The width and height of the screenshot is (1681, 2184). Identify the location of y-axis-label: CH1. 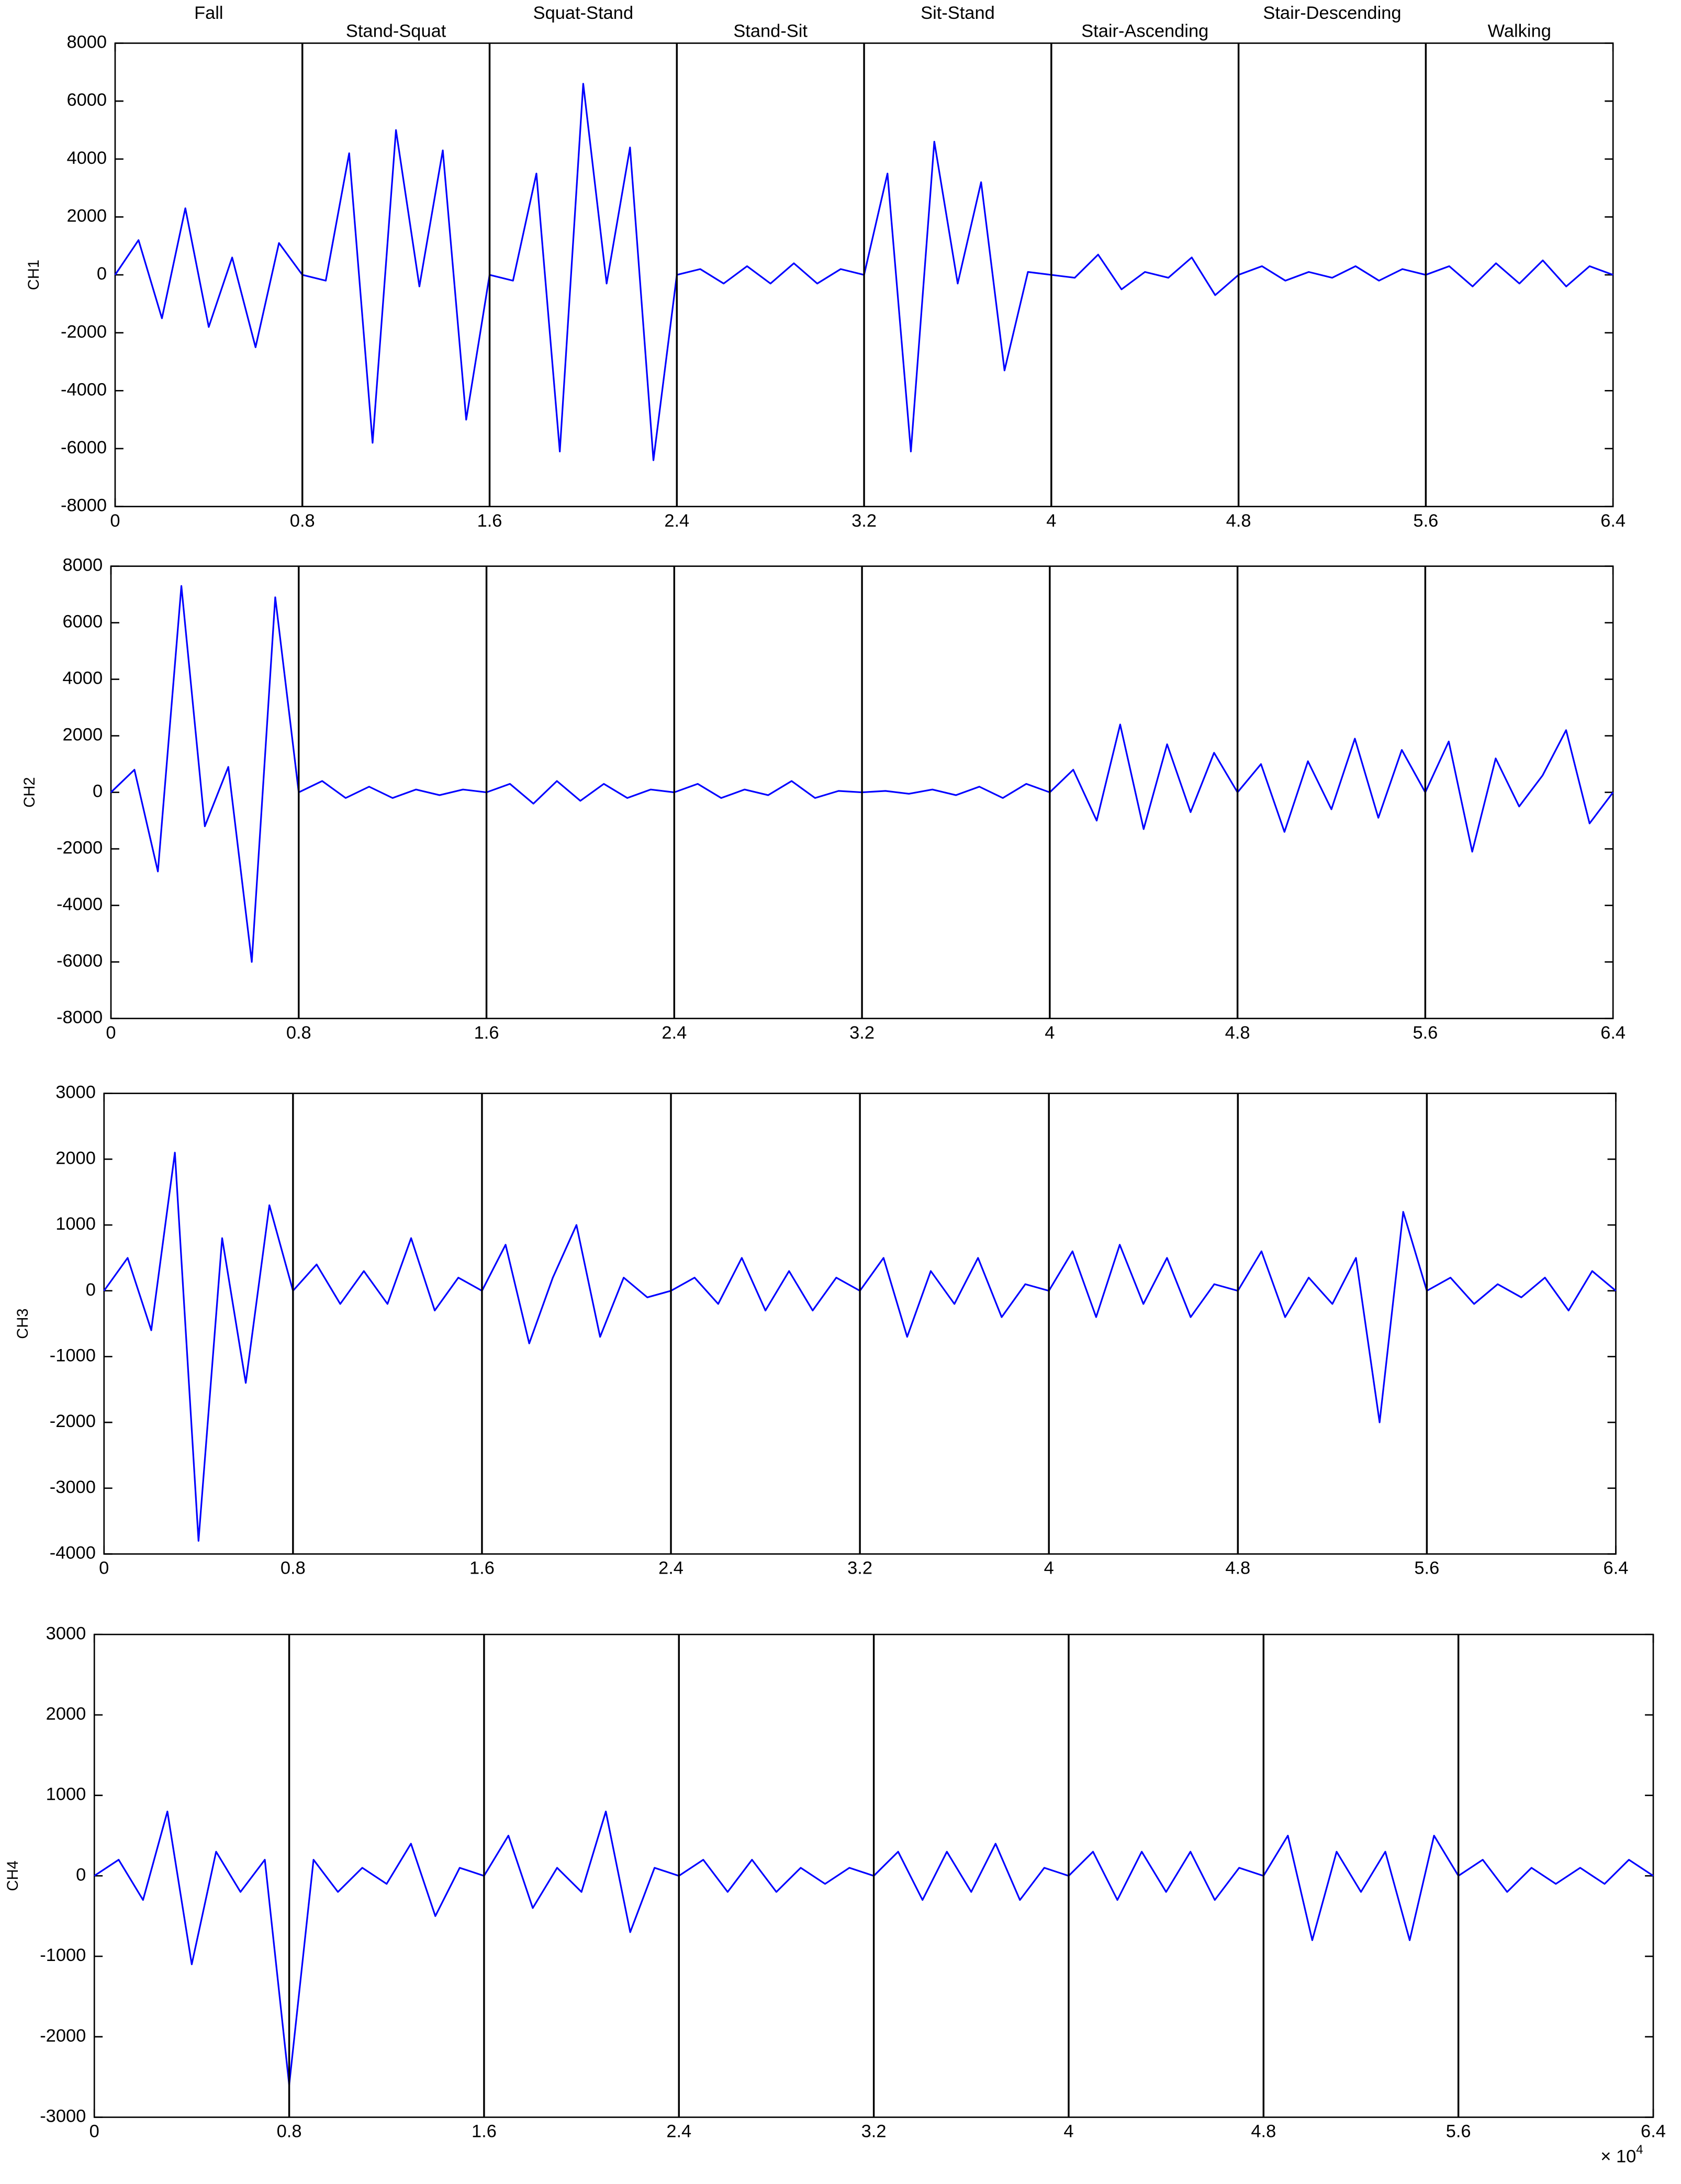
(34, 275).